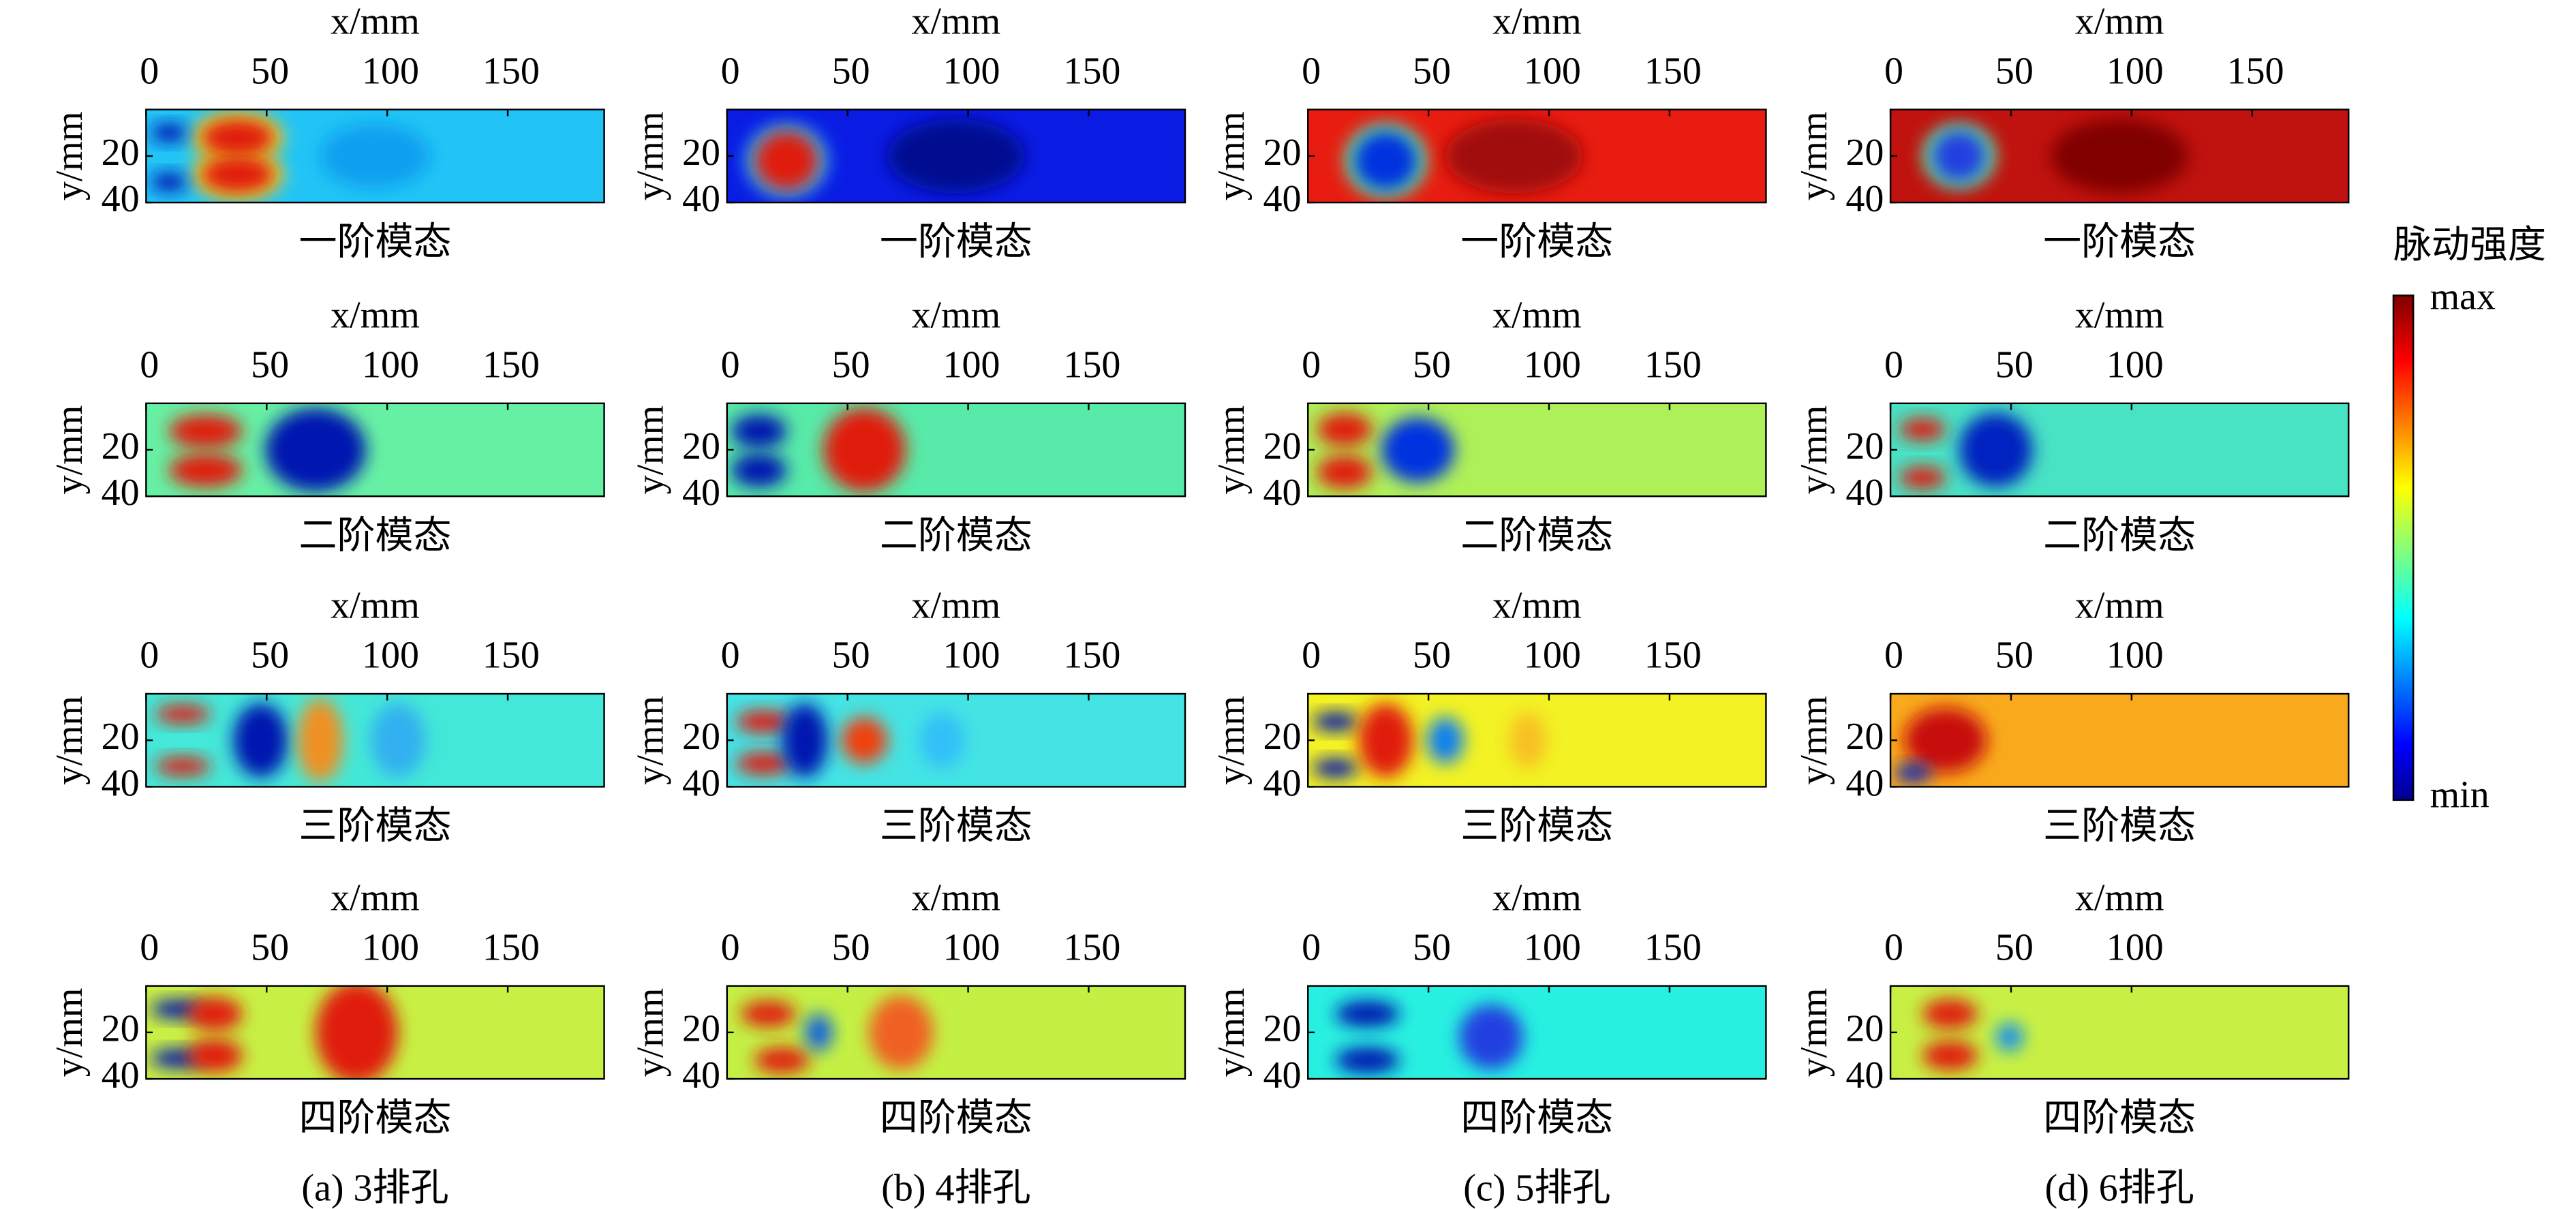  I want to click on panel-title: 二阶模态, so click(2119, 536).